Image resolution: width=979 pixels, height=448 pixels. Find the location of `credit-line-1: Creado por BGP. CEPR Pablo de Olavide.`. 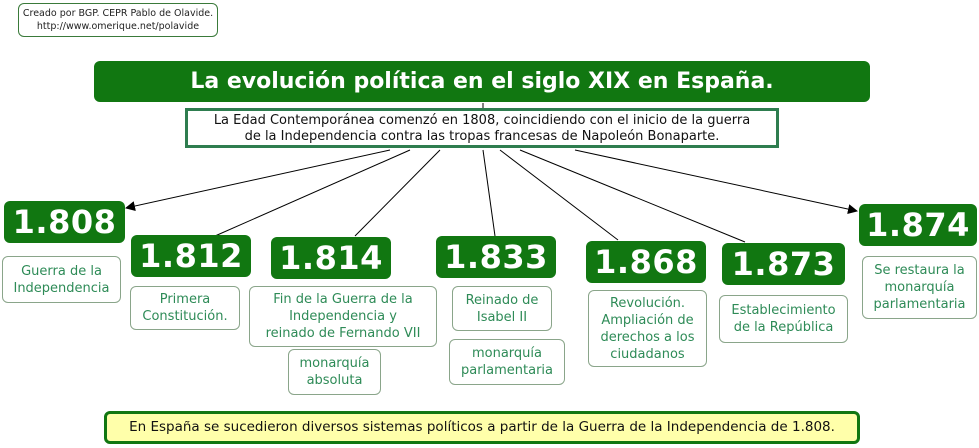

credit-line-1: Creado por BGP. CEPR Pablo de Olavide. is located at coordinates (118, 13).